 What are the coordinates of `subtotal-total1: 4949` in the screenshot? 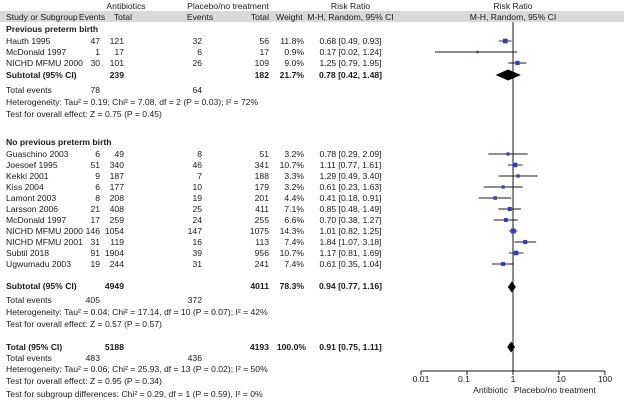 It's located at (114, 286).